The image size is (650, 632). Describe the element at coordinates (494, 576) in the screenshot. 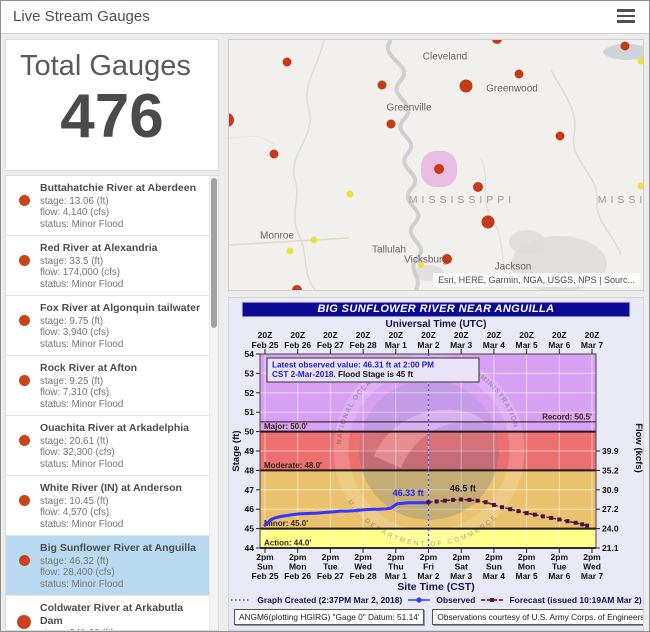

I see `svg-text: Mar 4` at that location.